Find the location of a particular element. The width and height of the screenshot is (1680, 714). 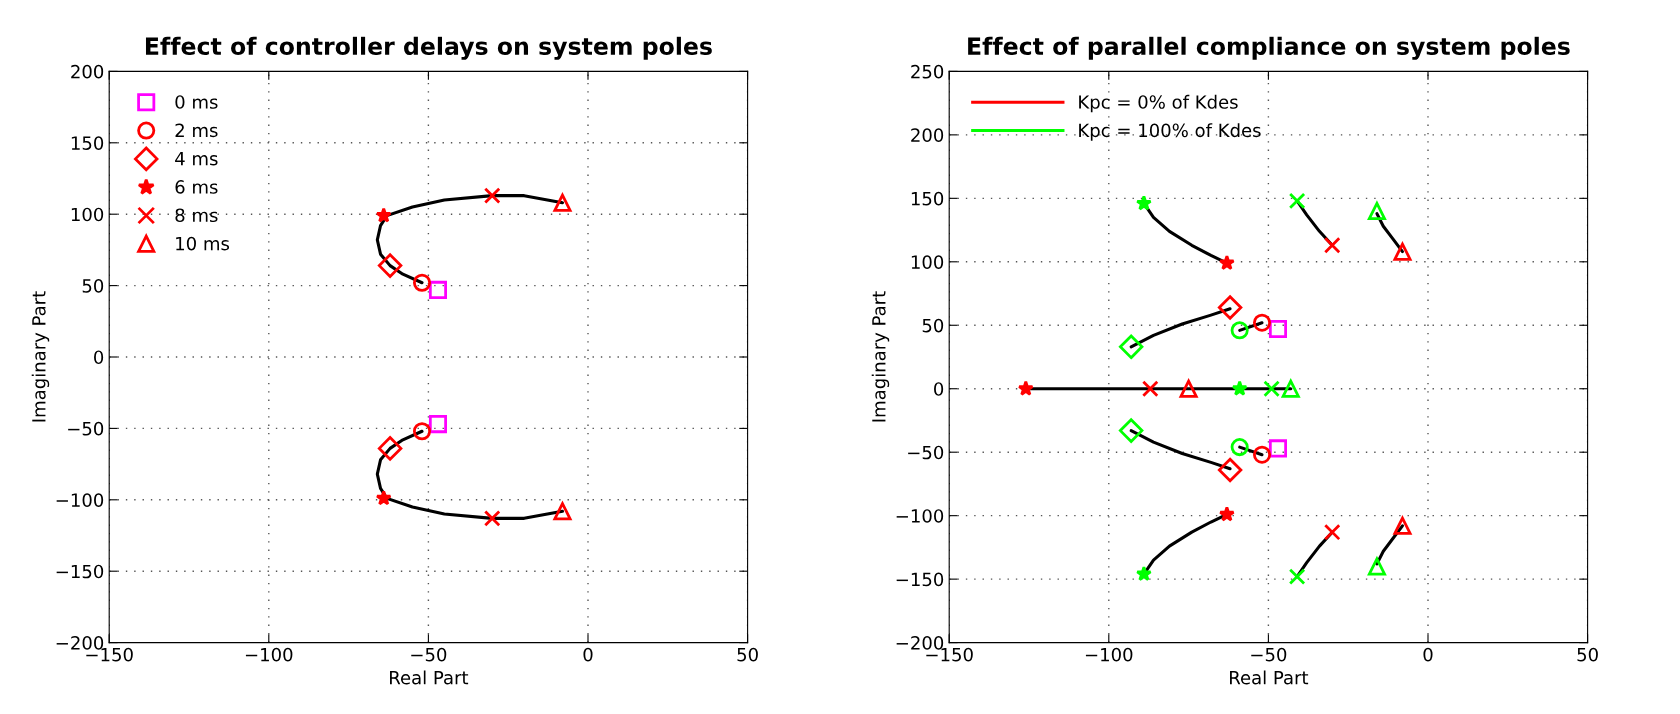

y-tick-label: 250 is located at coordinates (927, 71).